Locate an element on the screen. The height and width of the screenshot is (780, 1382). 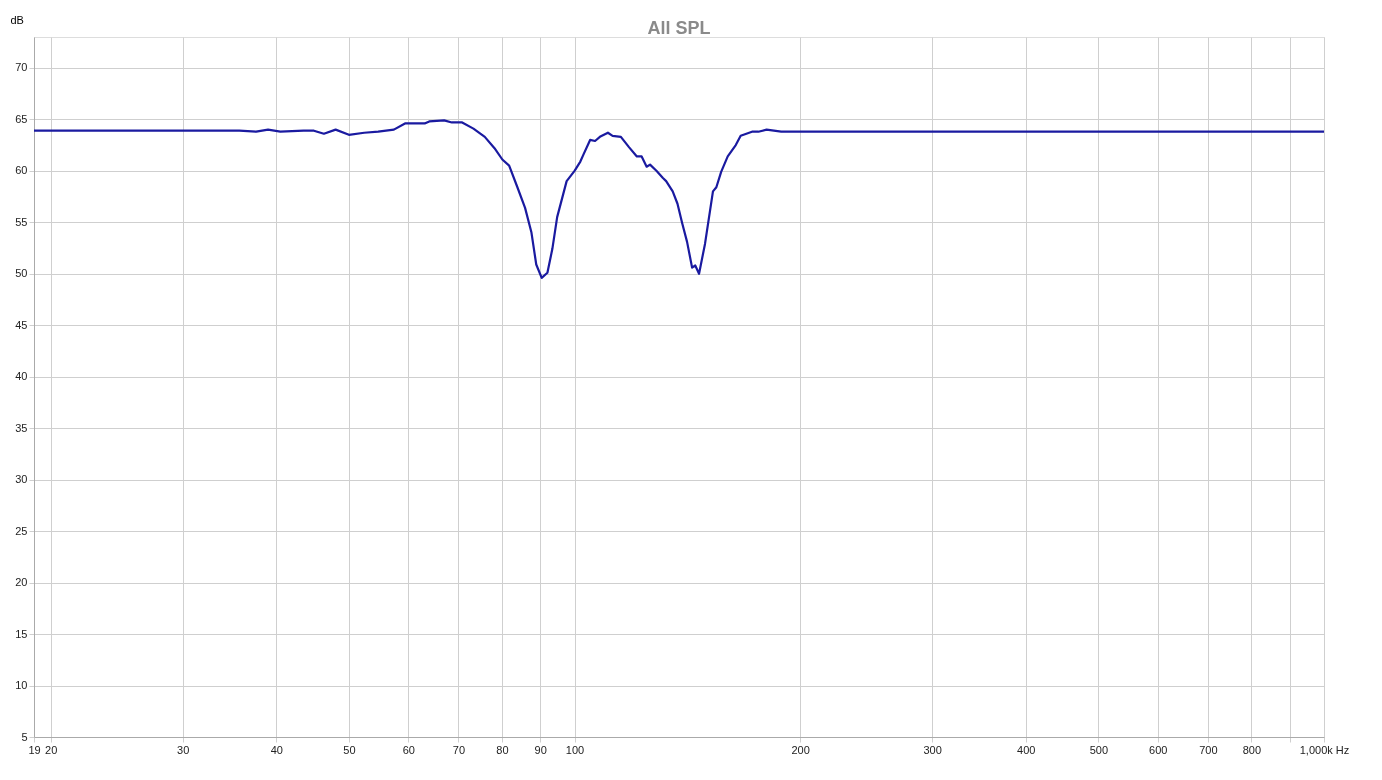
x-tick-label: 300 is located at coordinates (932, 749).